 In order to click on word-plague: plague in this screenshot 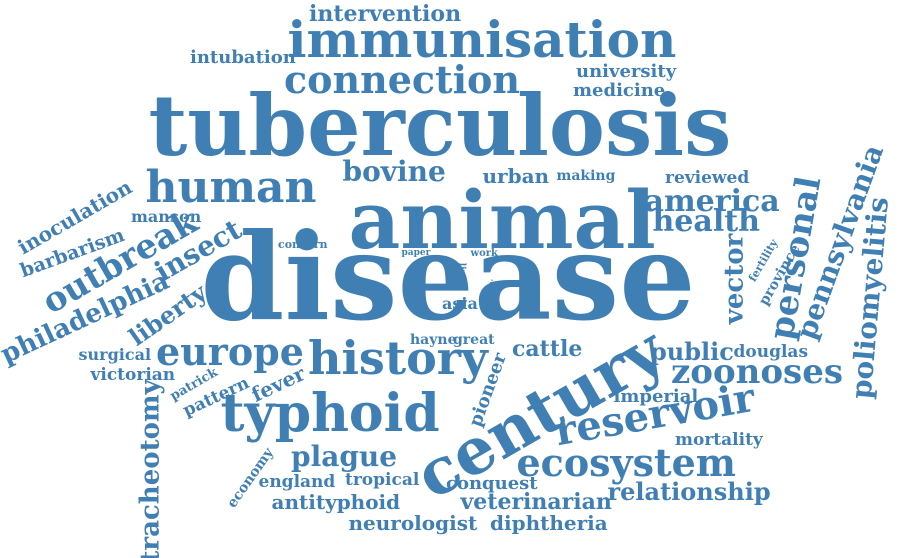, I will do `click(344, 457)`.